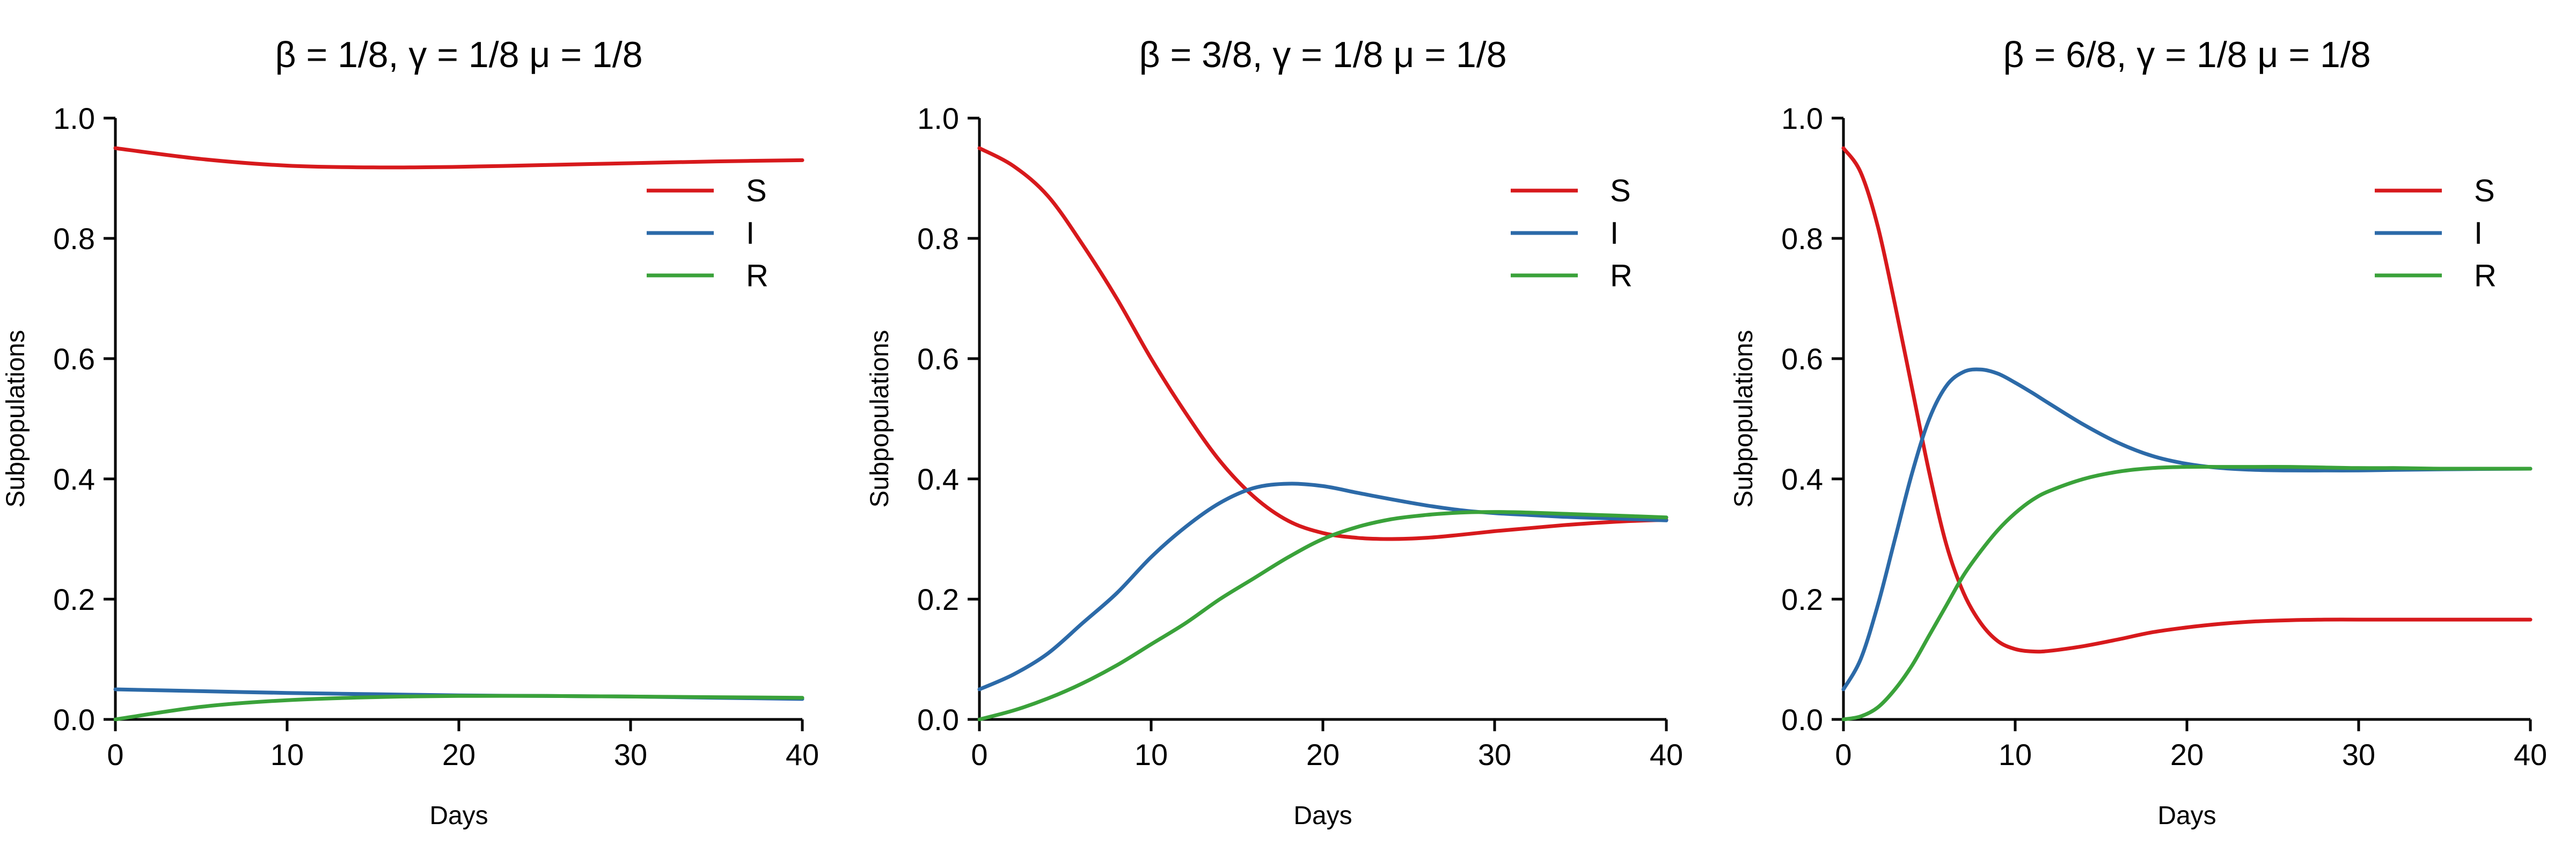  I want to click on chart-title: β = 3/8, γ = 1/8 μ = 1/8, so click(1322, 54).